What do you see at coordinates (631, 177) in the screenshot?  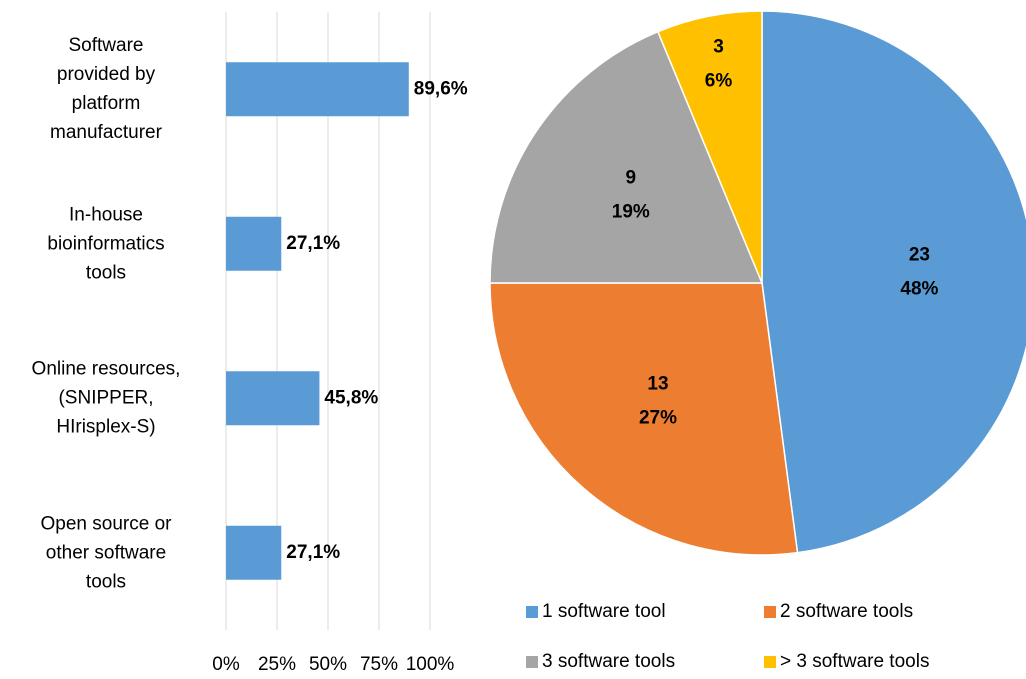 I see `slice-value-label: 9` at bounding box center [631, 177].